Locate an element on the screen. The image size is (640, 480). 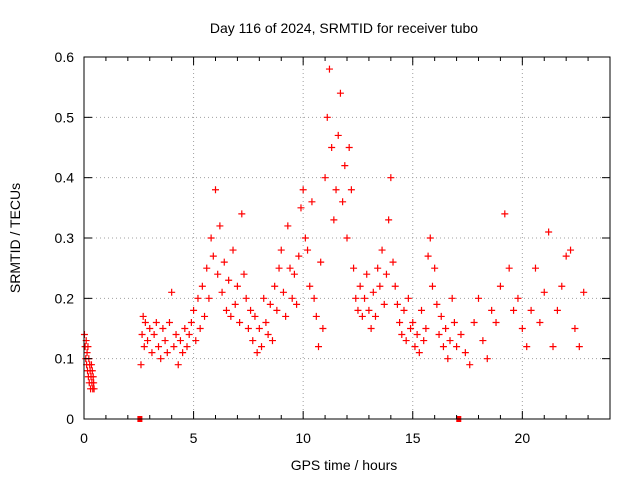
x-tick-label: 0 is located at coordinates (84, 438).